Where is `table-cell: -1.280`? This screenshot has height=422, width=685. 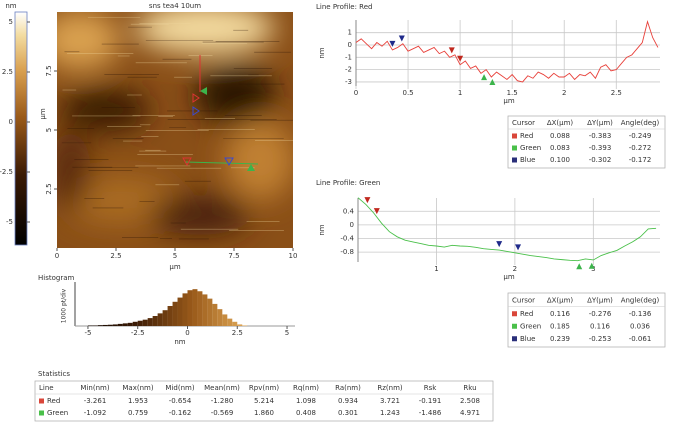
table-cell: -1.280 is located at coordinates (222, 401).